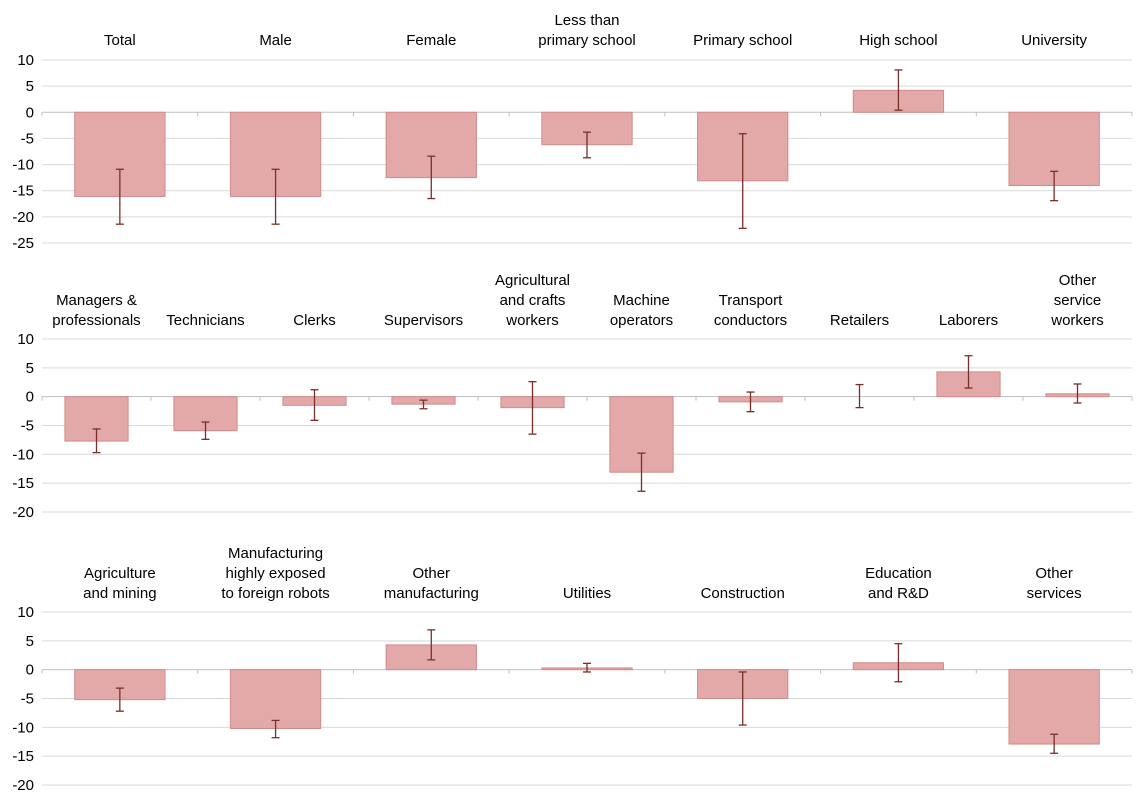  Describe the element at coordinates (96, 300) in the screenshot. I see `category-label: Managers &` at that location.